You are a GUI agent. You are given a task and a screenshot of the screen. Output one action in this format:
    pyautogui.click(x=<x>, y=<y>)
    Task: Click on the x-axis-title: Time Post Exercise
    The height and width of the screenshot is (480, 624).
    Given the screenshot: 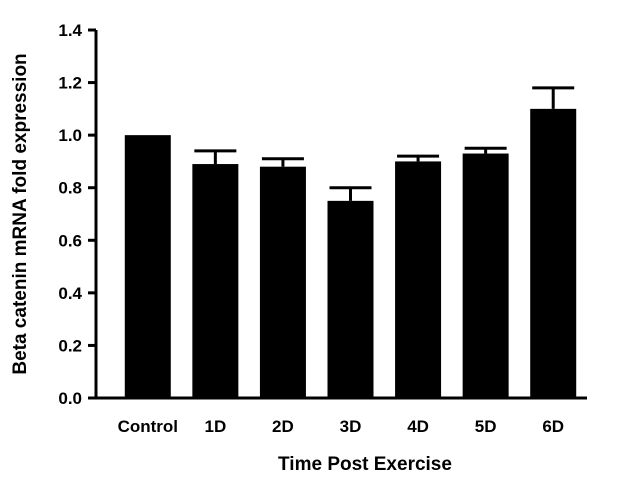 What is the action you would take?
    pyautogui.click(x=365, y=464)
    